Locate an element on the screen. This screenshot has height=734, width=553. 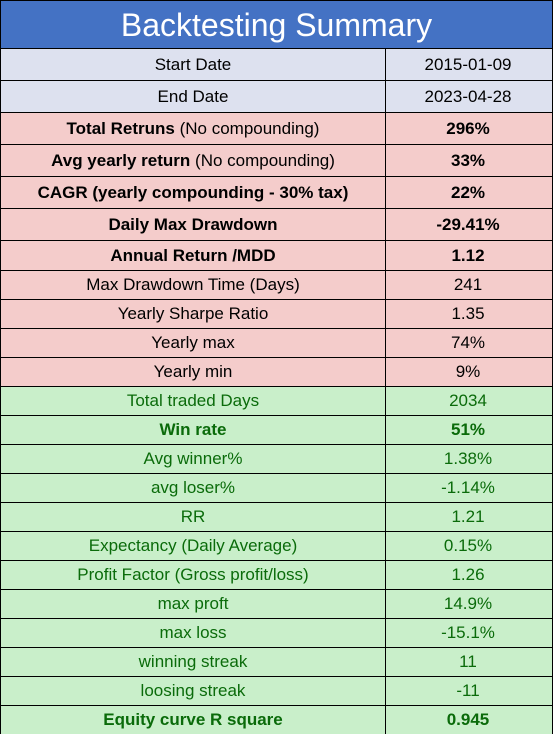
row-expectancy: Expectancy (Daily Average) 0.15% is located at coordinates (276, 546).